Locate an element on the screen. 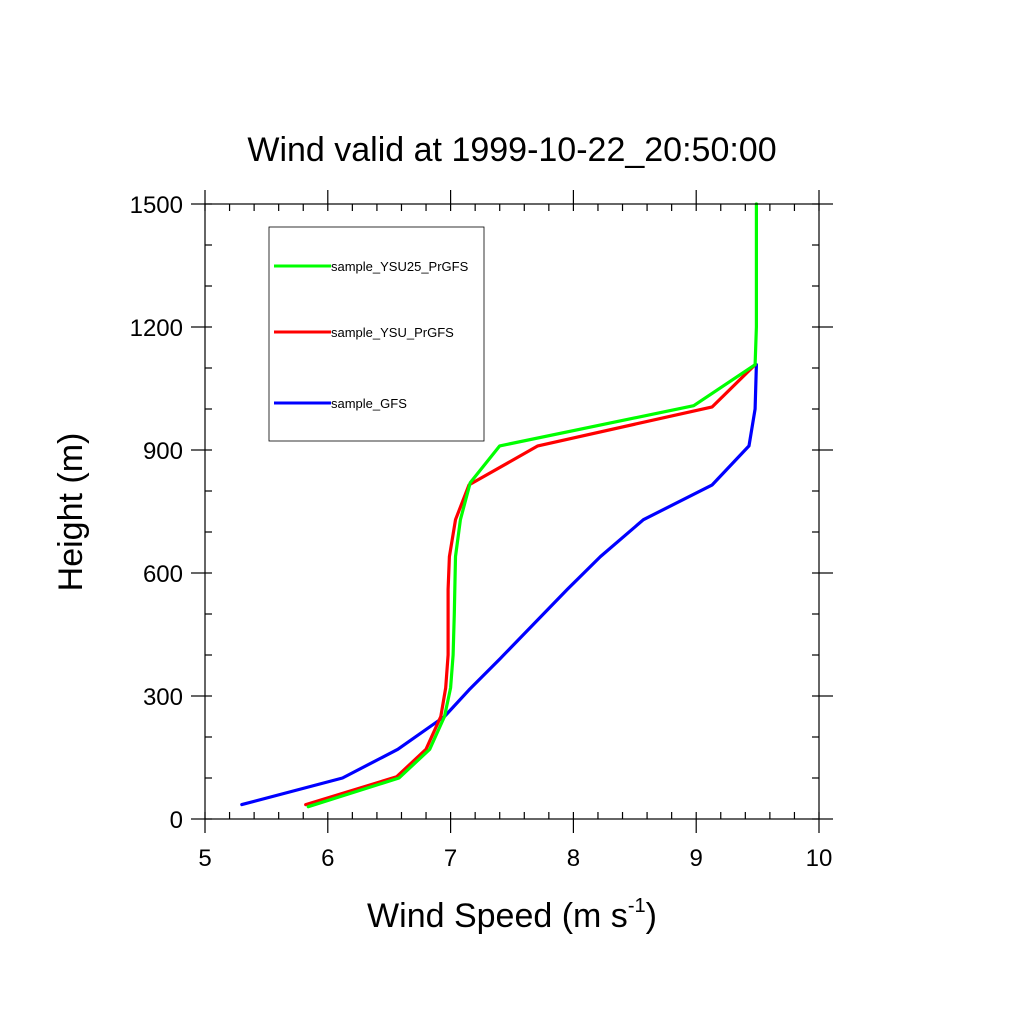  x-axis-label: Wind Speed (m s-1) is located at coordinates (512, 915).